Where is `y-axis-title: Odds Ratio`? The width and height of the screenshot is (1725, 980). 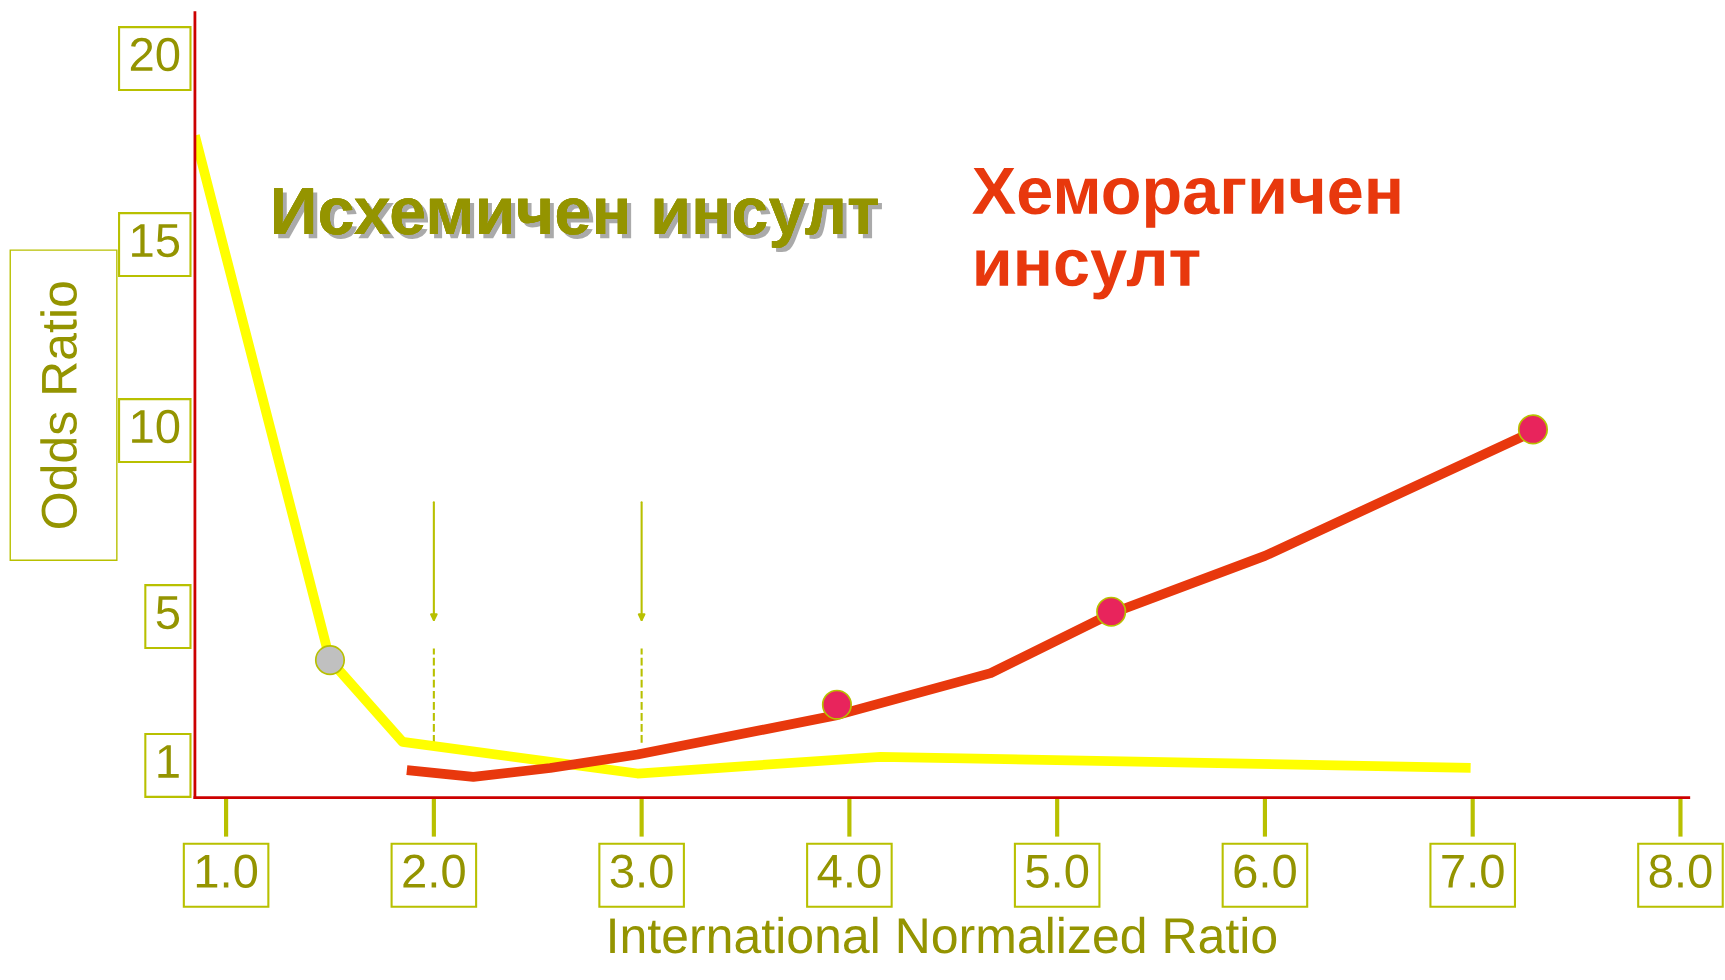 y-axis-title: Odds Ratio is located at coordinates (58, 405).